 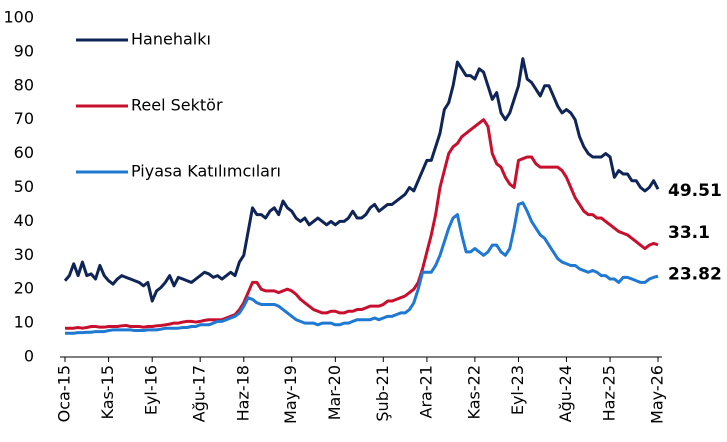 What do you see at coordinates (657, 394) in the screenshot?
I see `x-tick-label: May-26` at bounding box center [657, 394].